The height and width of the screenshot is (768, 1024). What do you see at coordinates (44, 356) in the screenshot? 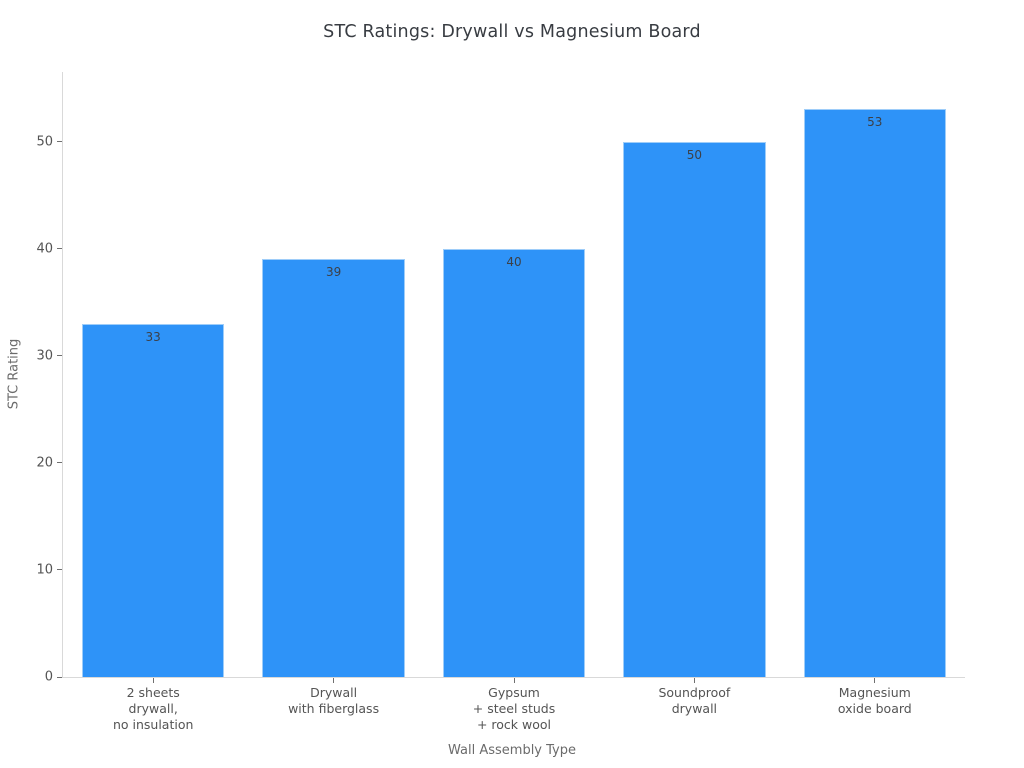
I see `y-tick-label: 30` at bounding box center [44, 356].